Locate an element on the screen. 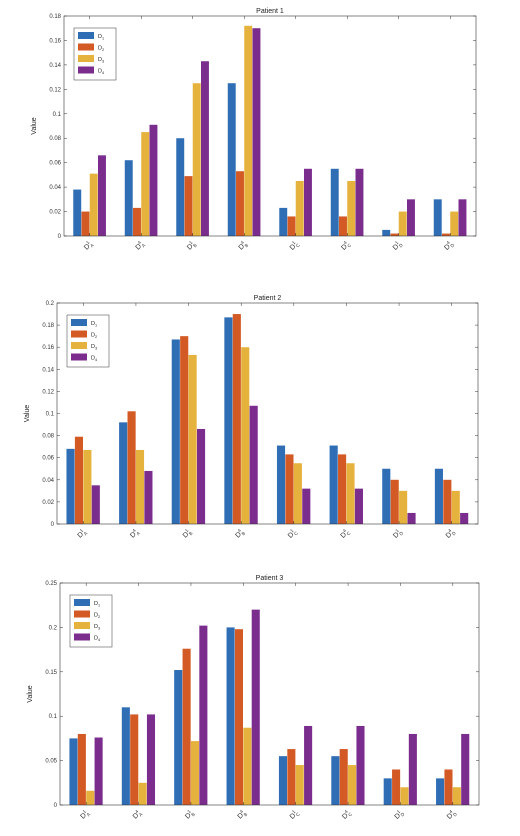  legend-label-3: D3 is located at coordinates (101, 60).